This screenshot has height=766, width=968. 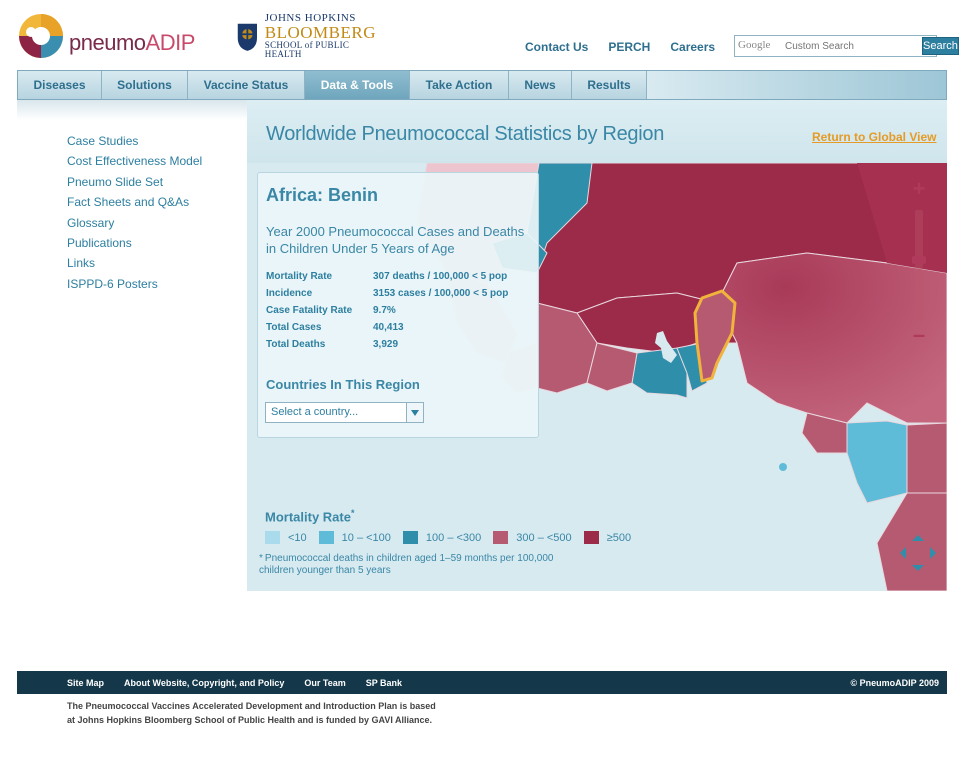 I want to click on stat-row: Total Deaths 3,929, so click(x=387, y=344).